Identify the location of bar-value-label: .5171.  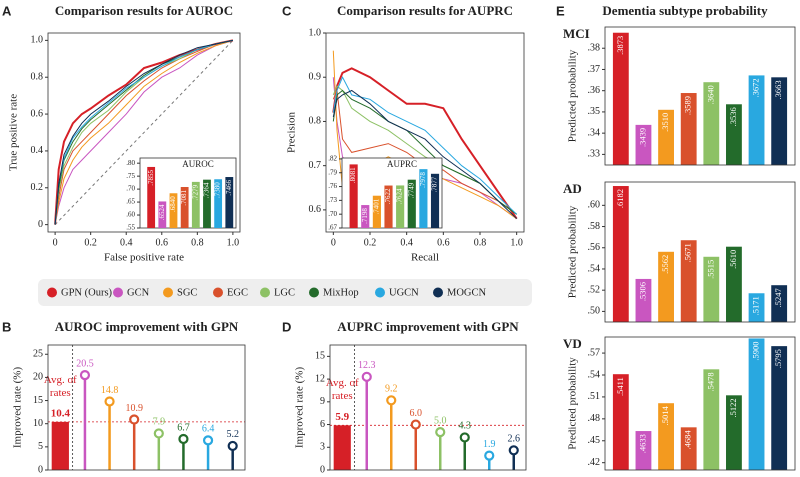
(756, 305).